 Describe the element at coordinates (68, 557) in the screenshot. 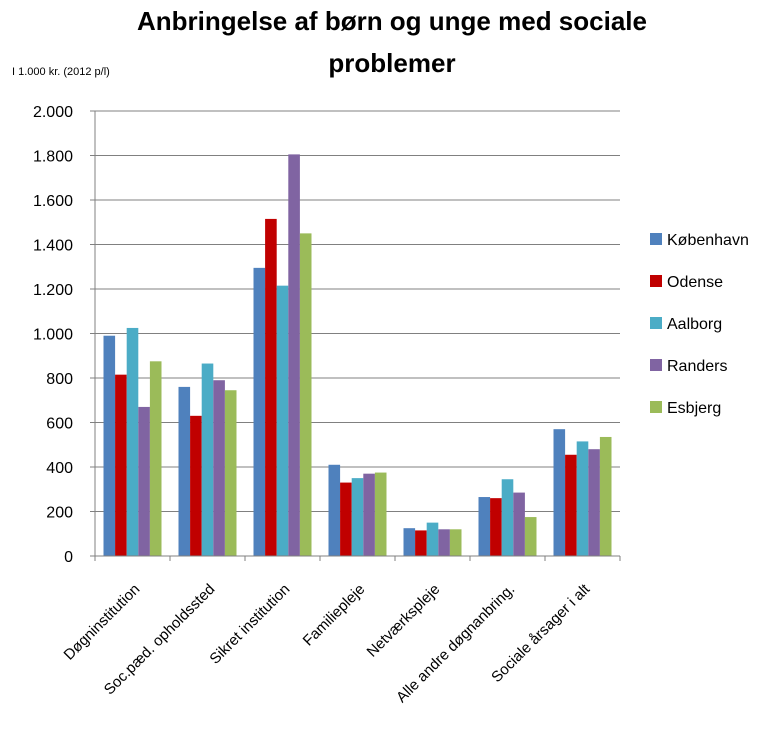

I see `y-tick-label: 0` at that location.